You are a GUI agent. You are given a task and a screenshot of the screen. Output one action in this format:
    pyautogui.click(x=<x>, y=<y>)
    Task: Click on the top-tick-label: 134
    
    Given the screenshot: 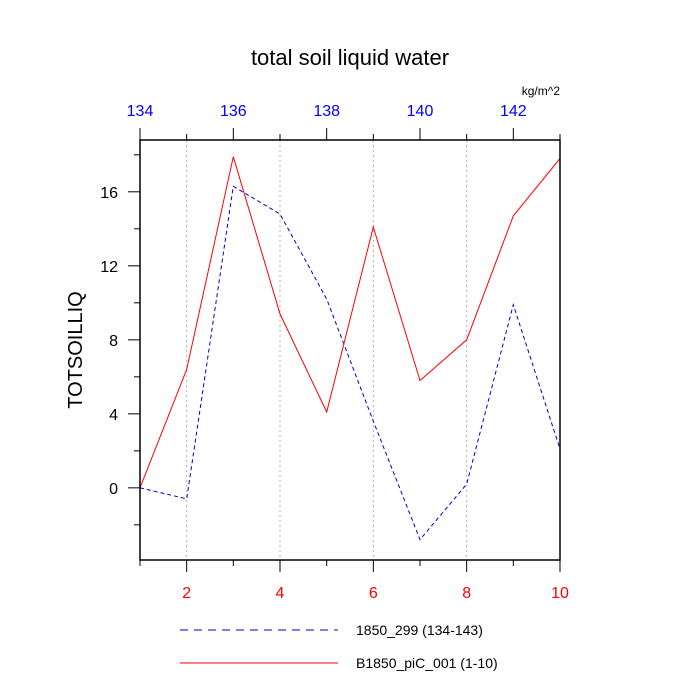 What is the action you would take?
    pyautogui.click(x=140, y=111)
    